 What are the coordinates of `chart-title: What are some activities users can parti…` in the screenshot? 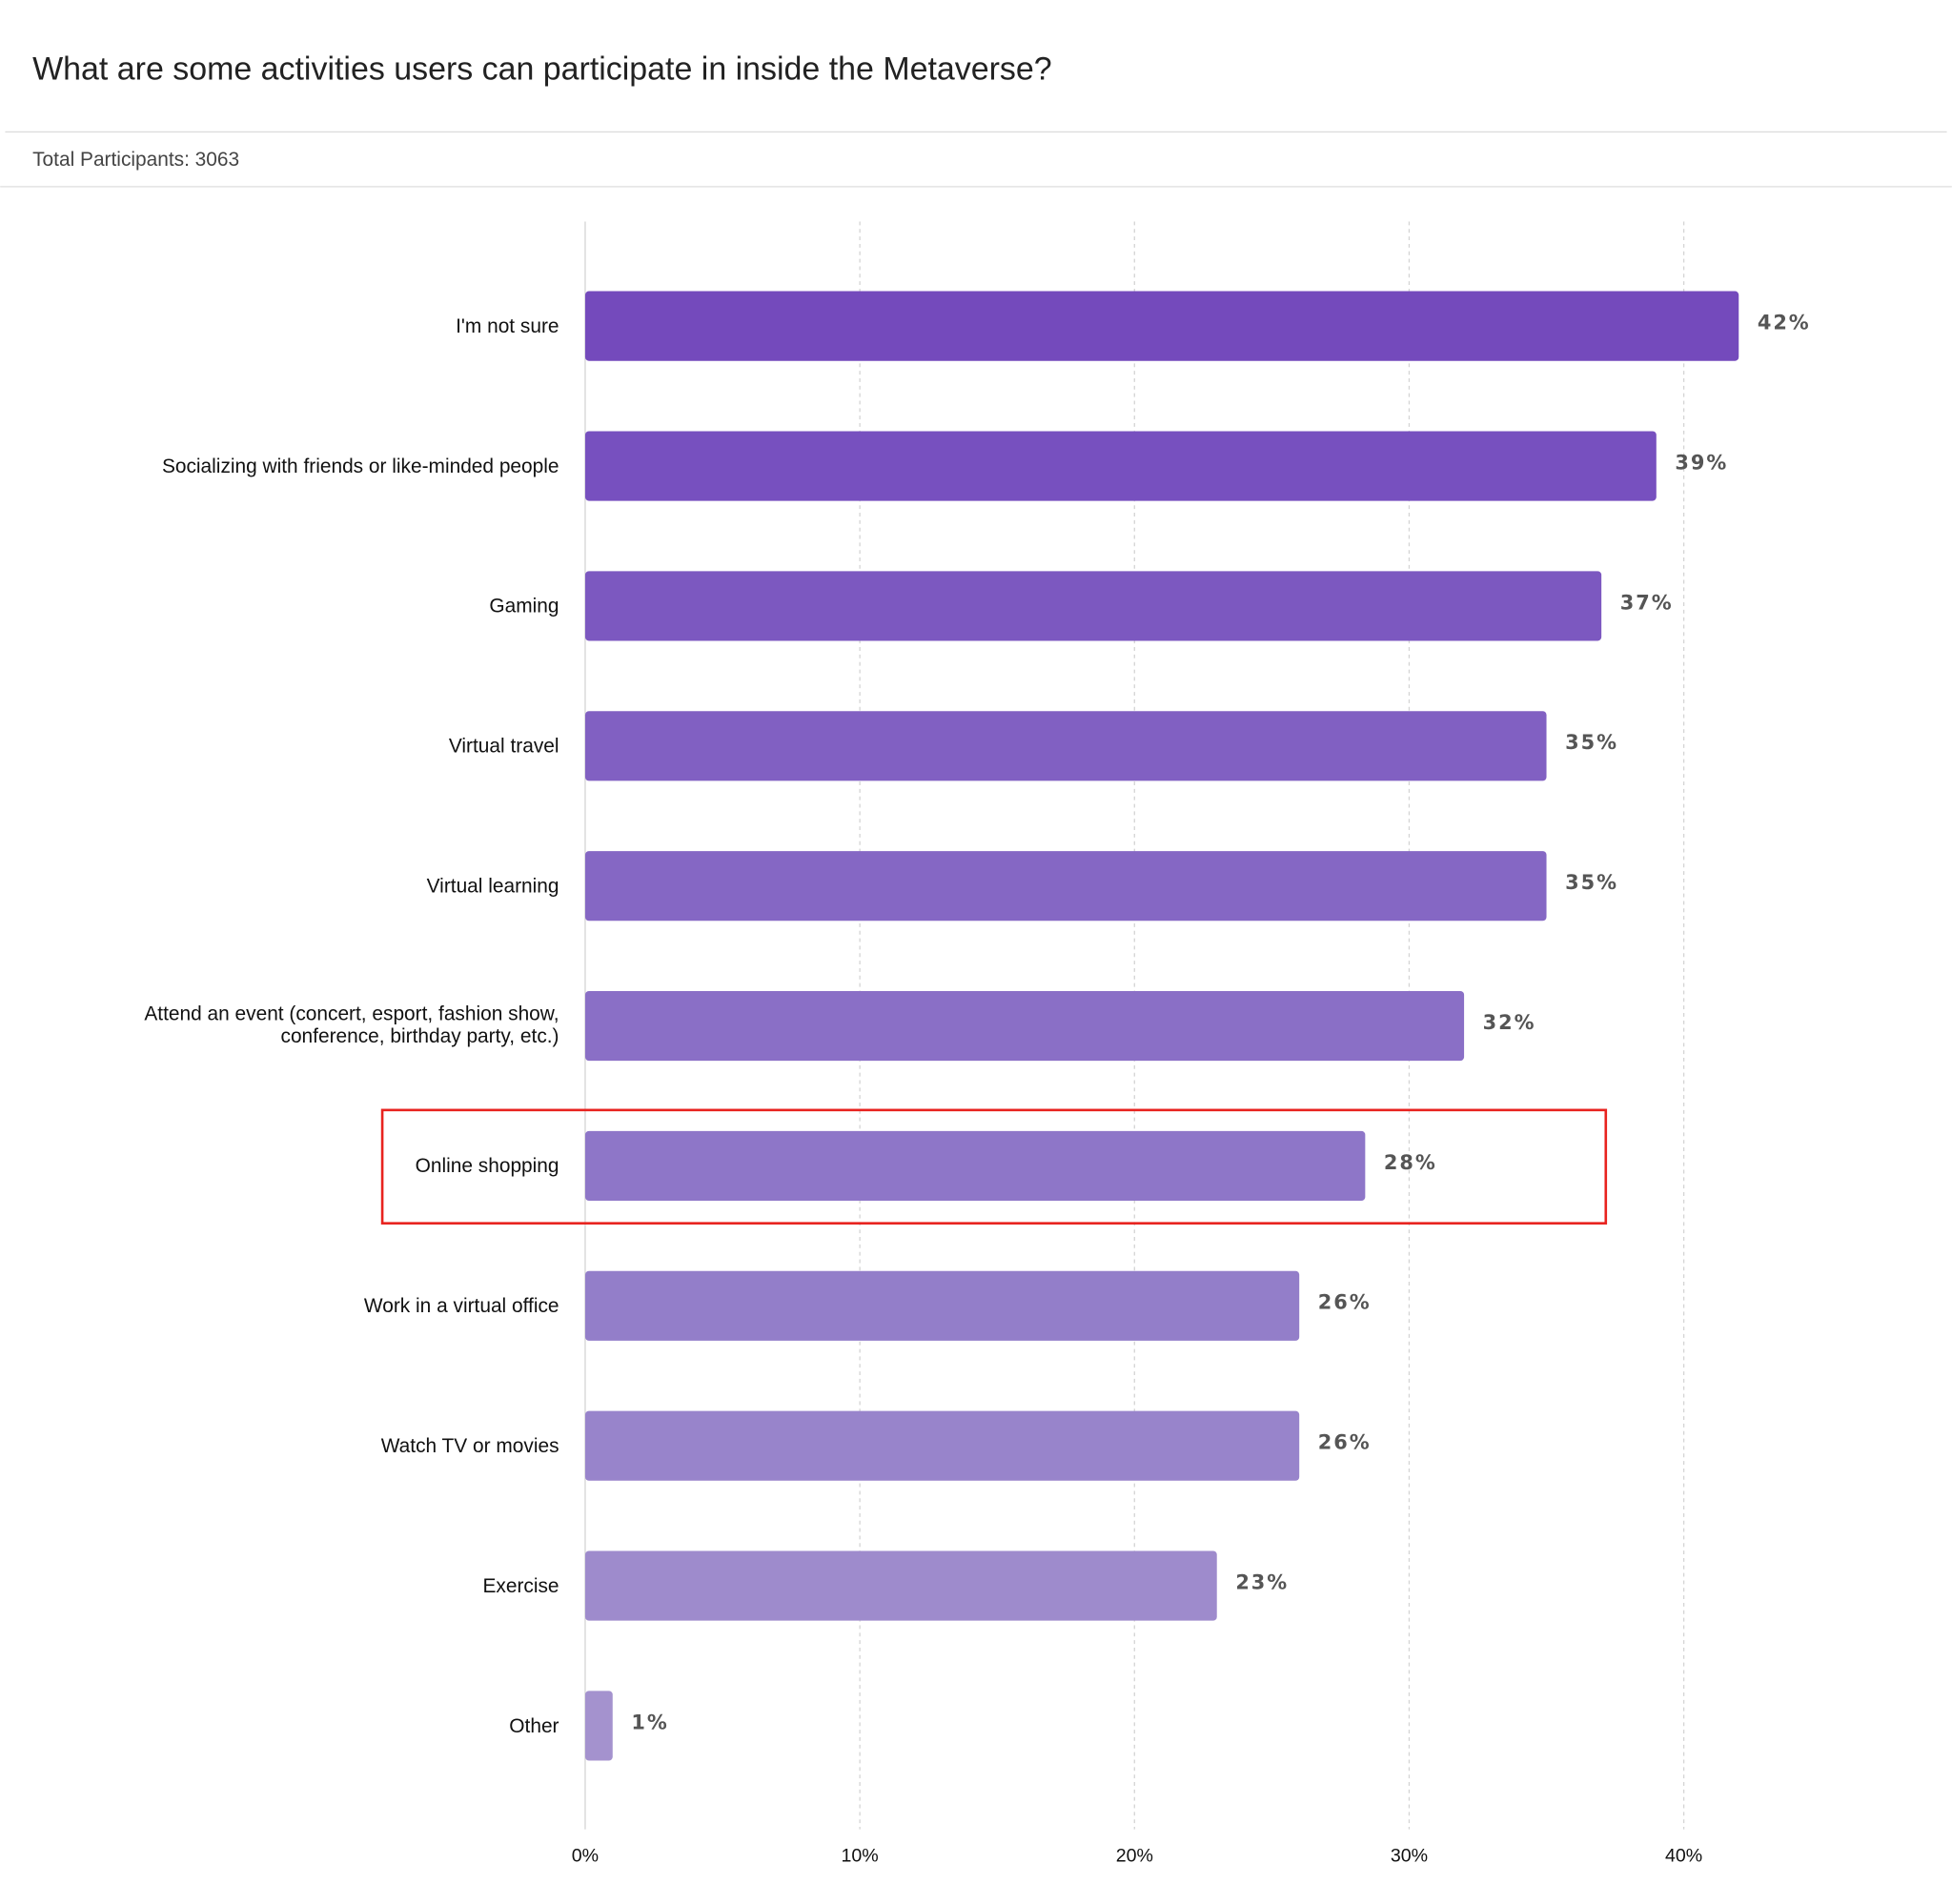 It's located at (542, 69).